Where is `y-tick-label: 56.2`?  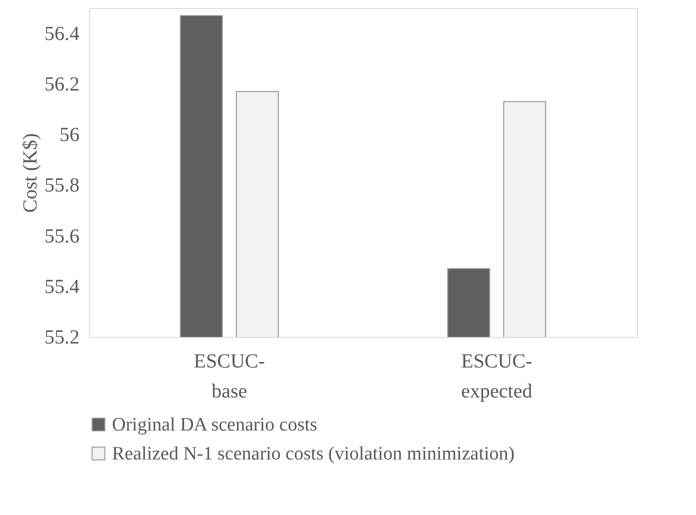 y-tick-label: 56.2 is located at coordinates (62, 84).